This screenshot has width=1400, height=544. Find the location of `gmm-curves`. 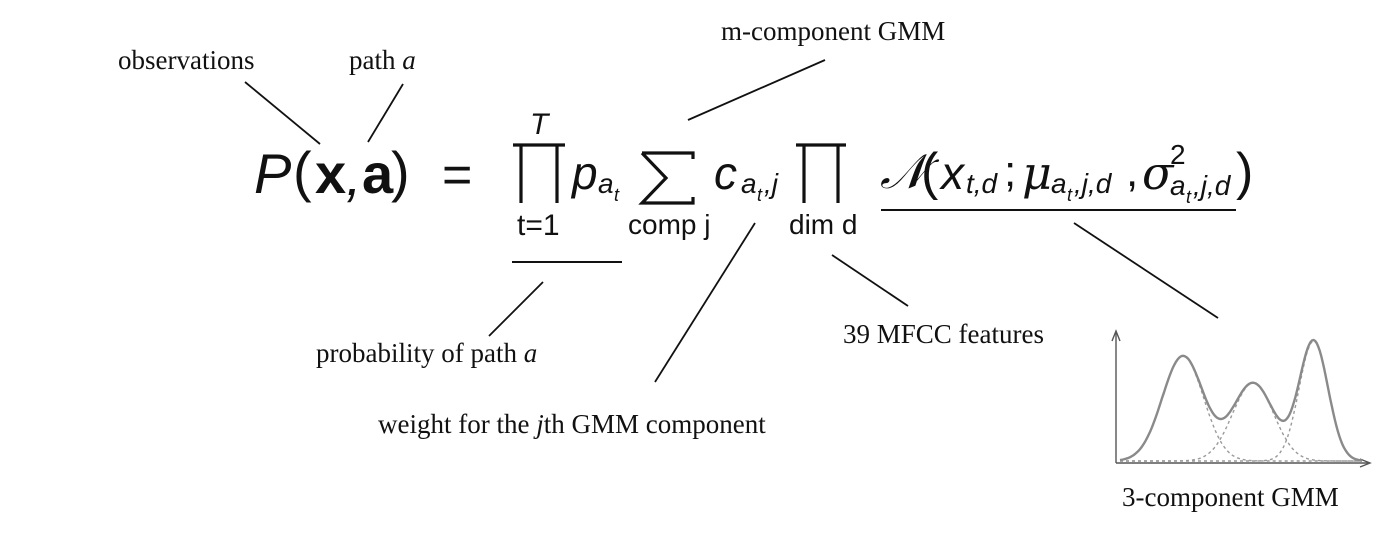

gmm-curves is located at coordinates (1241, 400).